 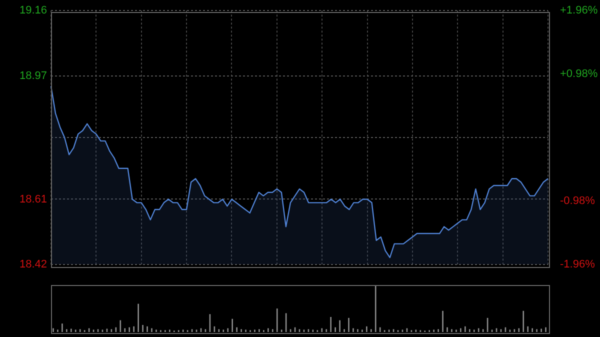 What do you see at coordinates (33, 264) in the screenshot?
I see `y-tick-label: 18.42` at bounding box center [33, 264].